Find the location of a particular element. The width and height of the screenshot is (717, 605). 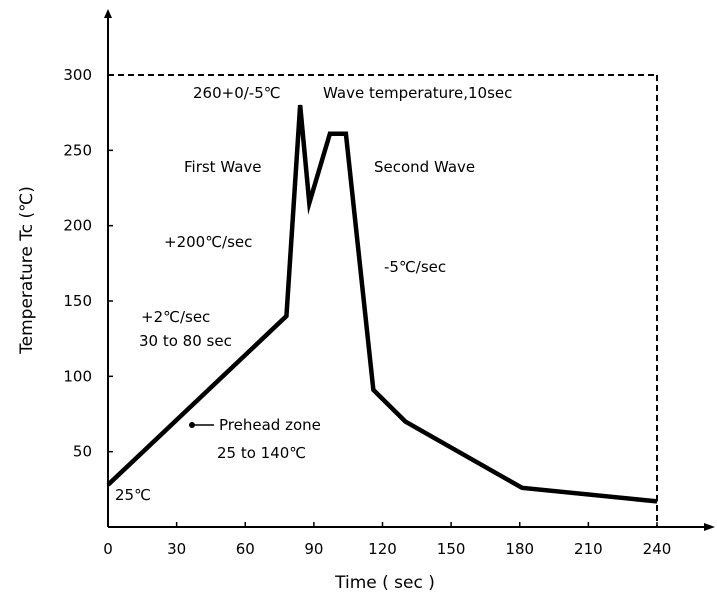

x-axis-arrow is located at coordinates (709, 527).